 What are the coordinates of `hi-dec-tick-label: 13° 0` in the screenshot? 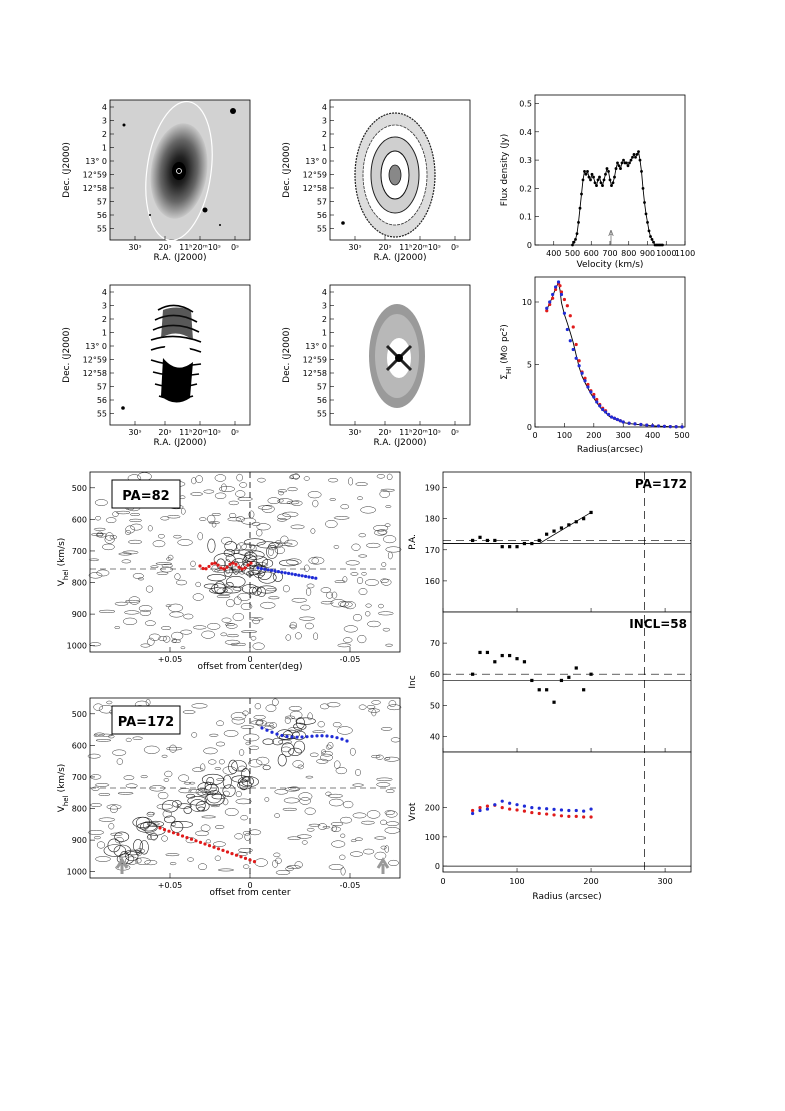 It's located at (316, 161).